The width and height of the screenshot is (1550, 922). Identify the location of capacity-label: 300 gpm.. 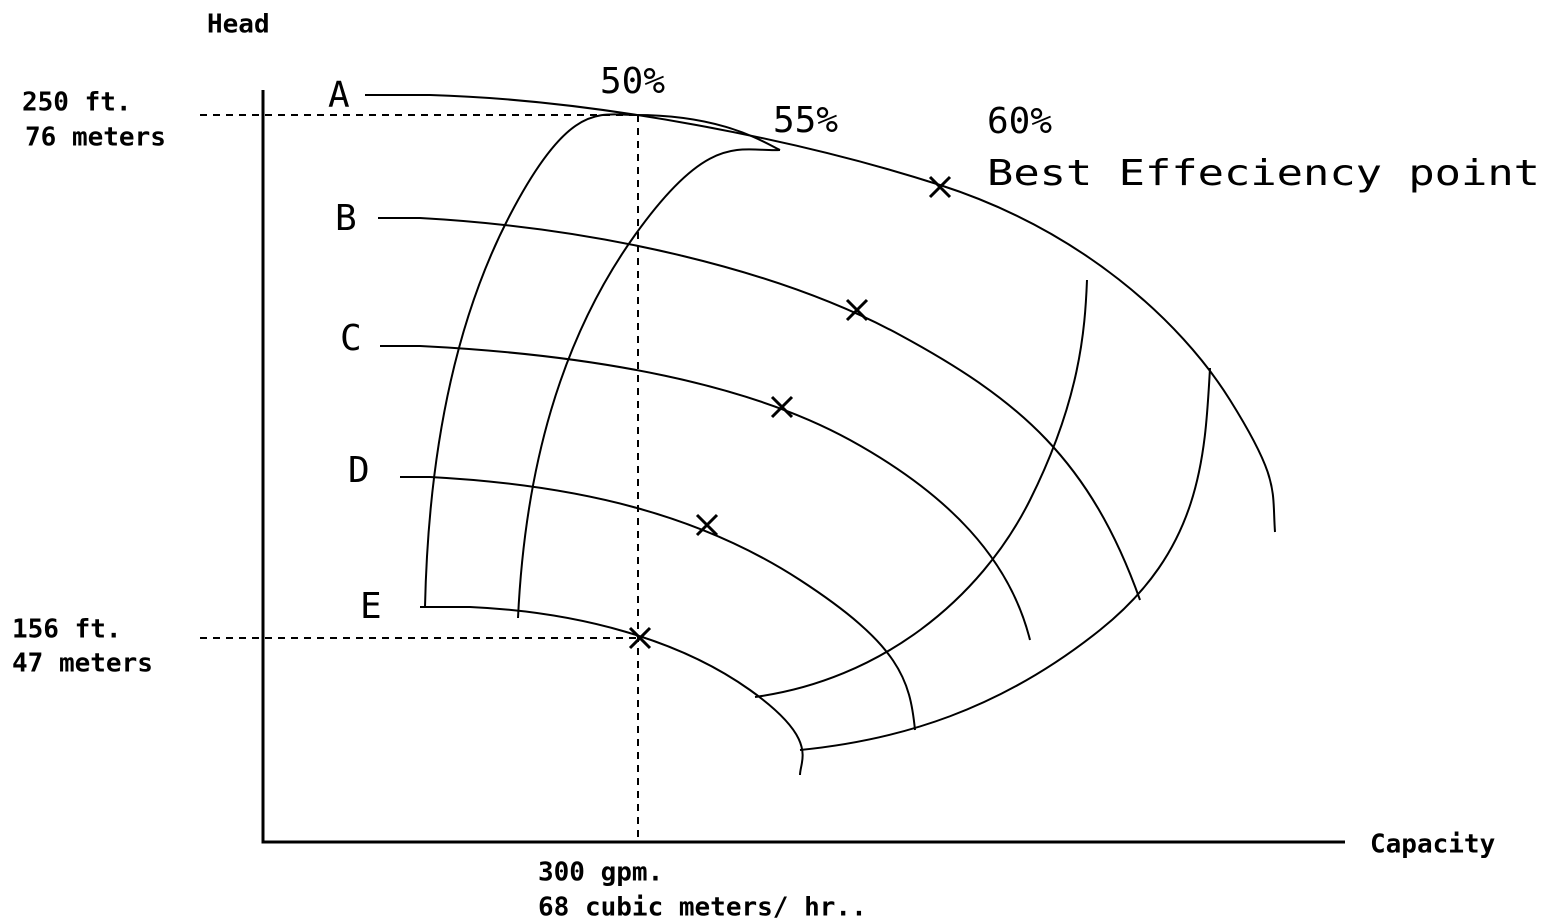
(600, 873).